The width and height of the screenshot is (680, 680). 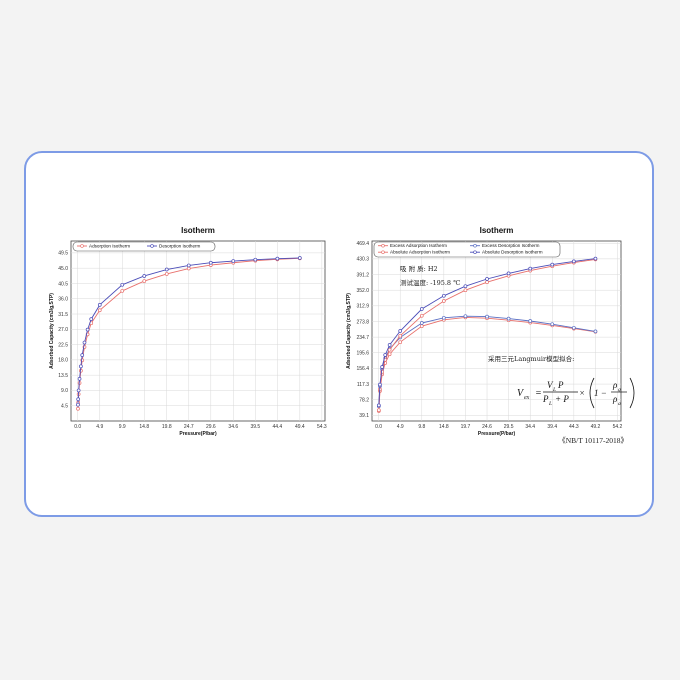 What do you see at coordinates (180, 246) in the screenshot?
I see `legend-label: Desorption Isotherm` at bounding box center [180, 246].